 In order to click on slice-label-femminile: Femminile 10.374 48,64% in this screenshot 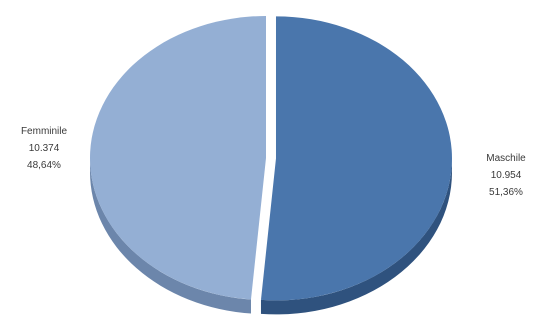, I will do `click(44, 148)`.